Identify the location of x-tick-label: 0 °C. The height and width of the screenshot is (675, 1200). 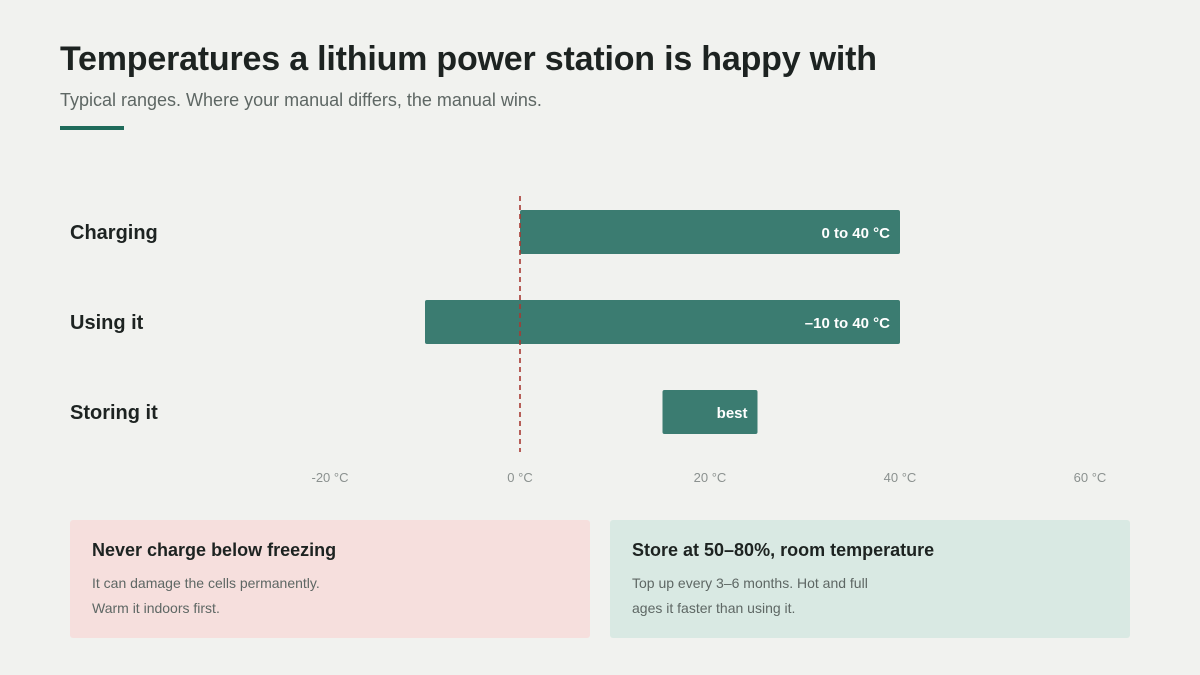
(519, 477).